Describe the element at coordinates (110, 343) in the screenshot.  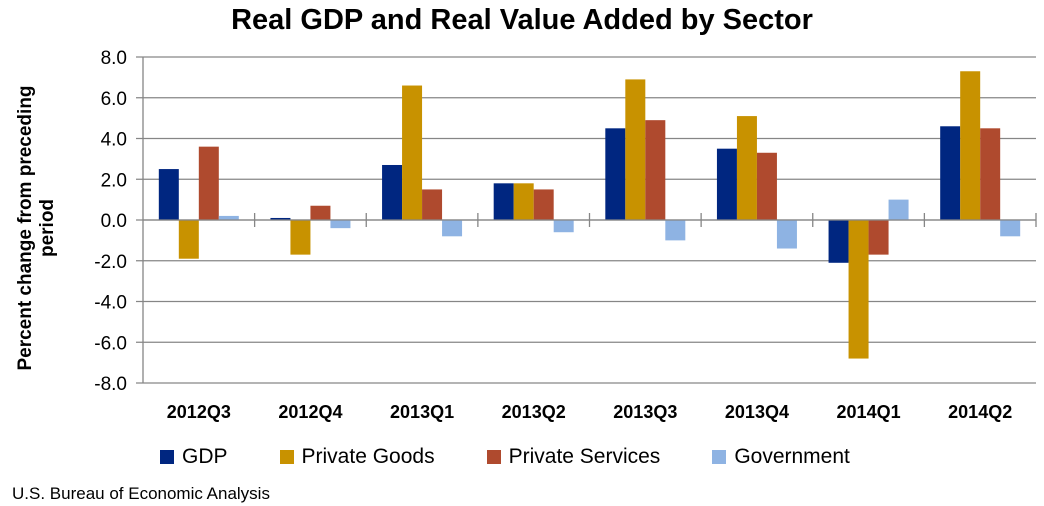
I see `y-tick-label: -6.0` at that location.